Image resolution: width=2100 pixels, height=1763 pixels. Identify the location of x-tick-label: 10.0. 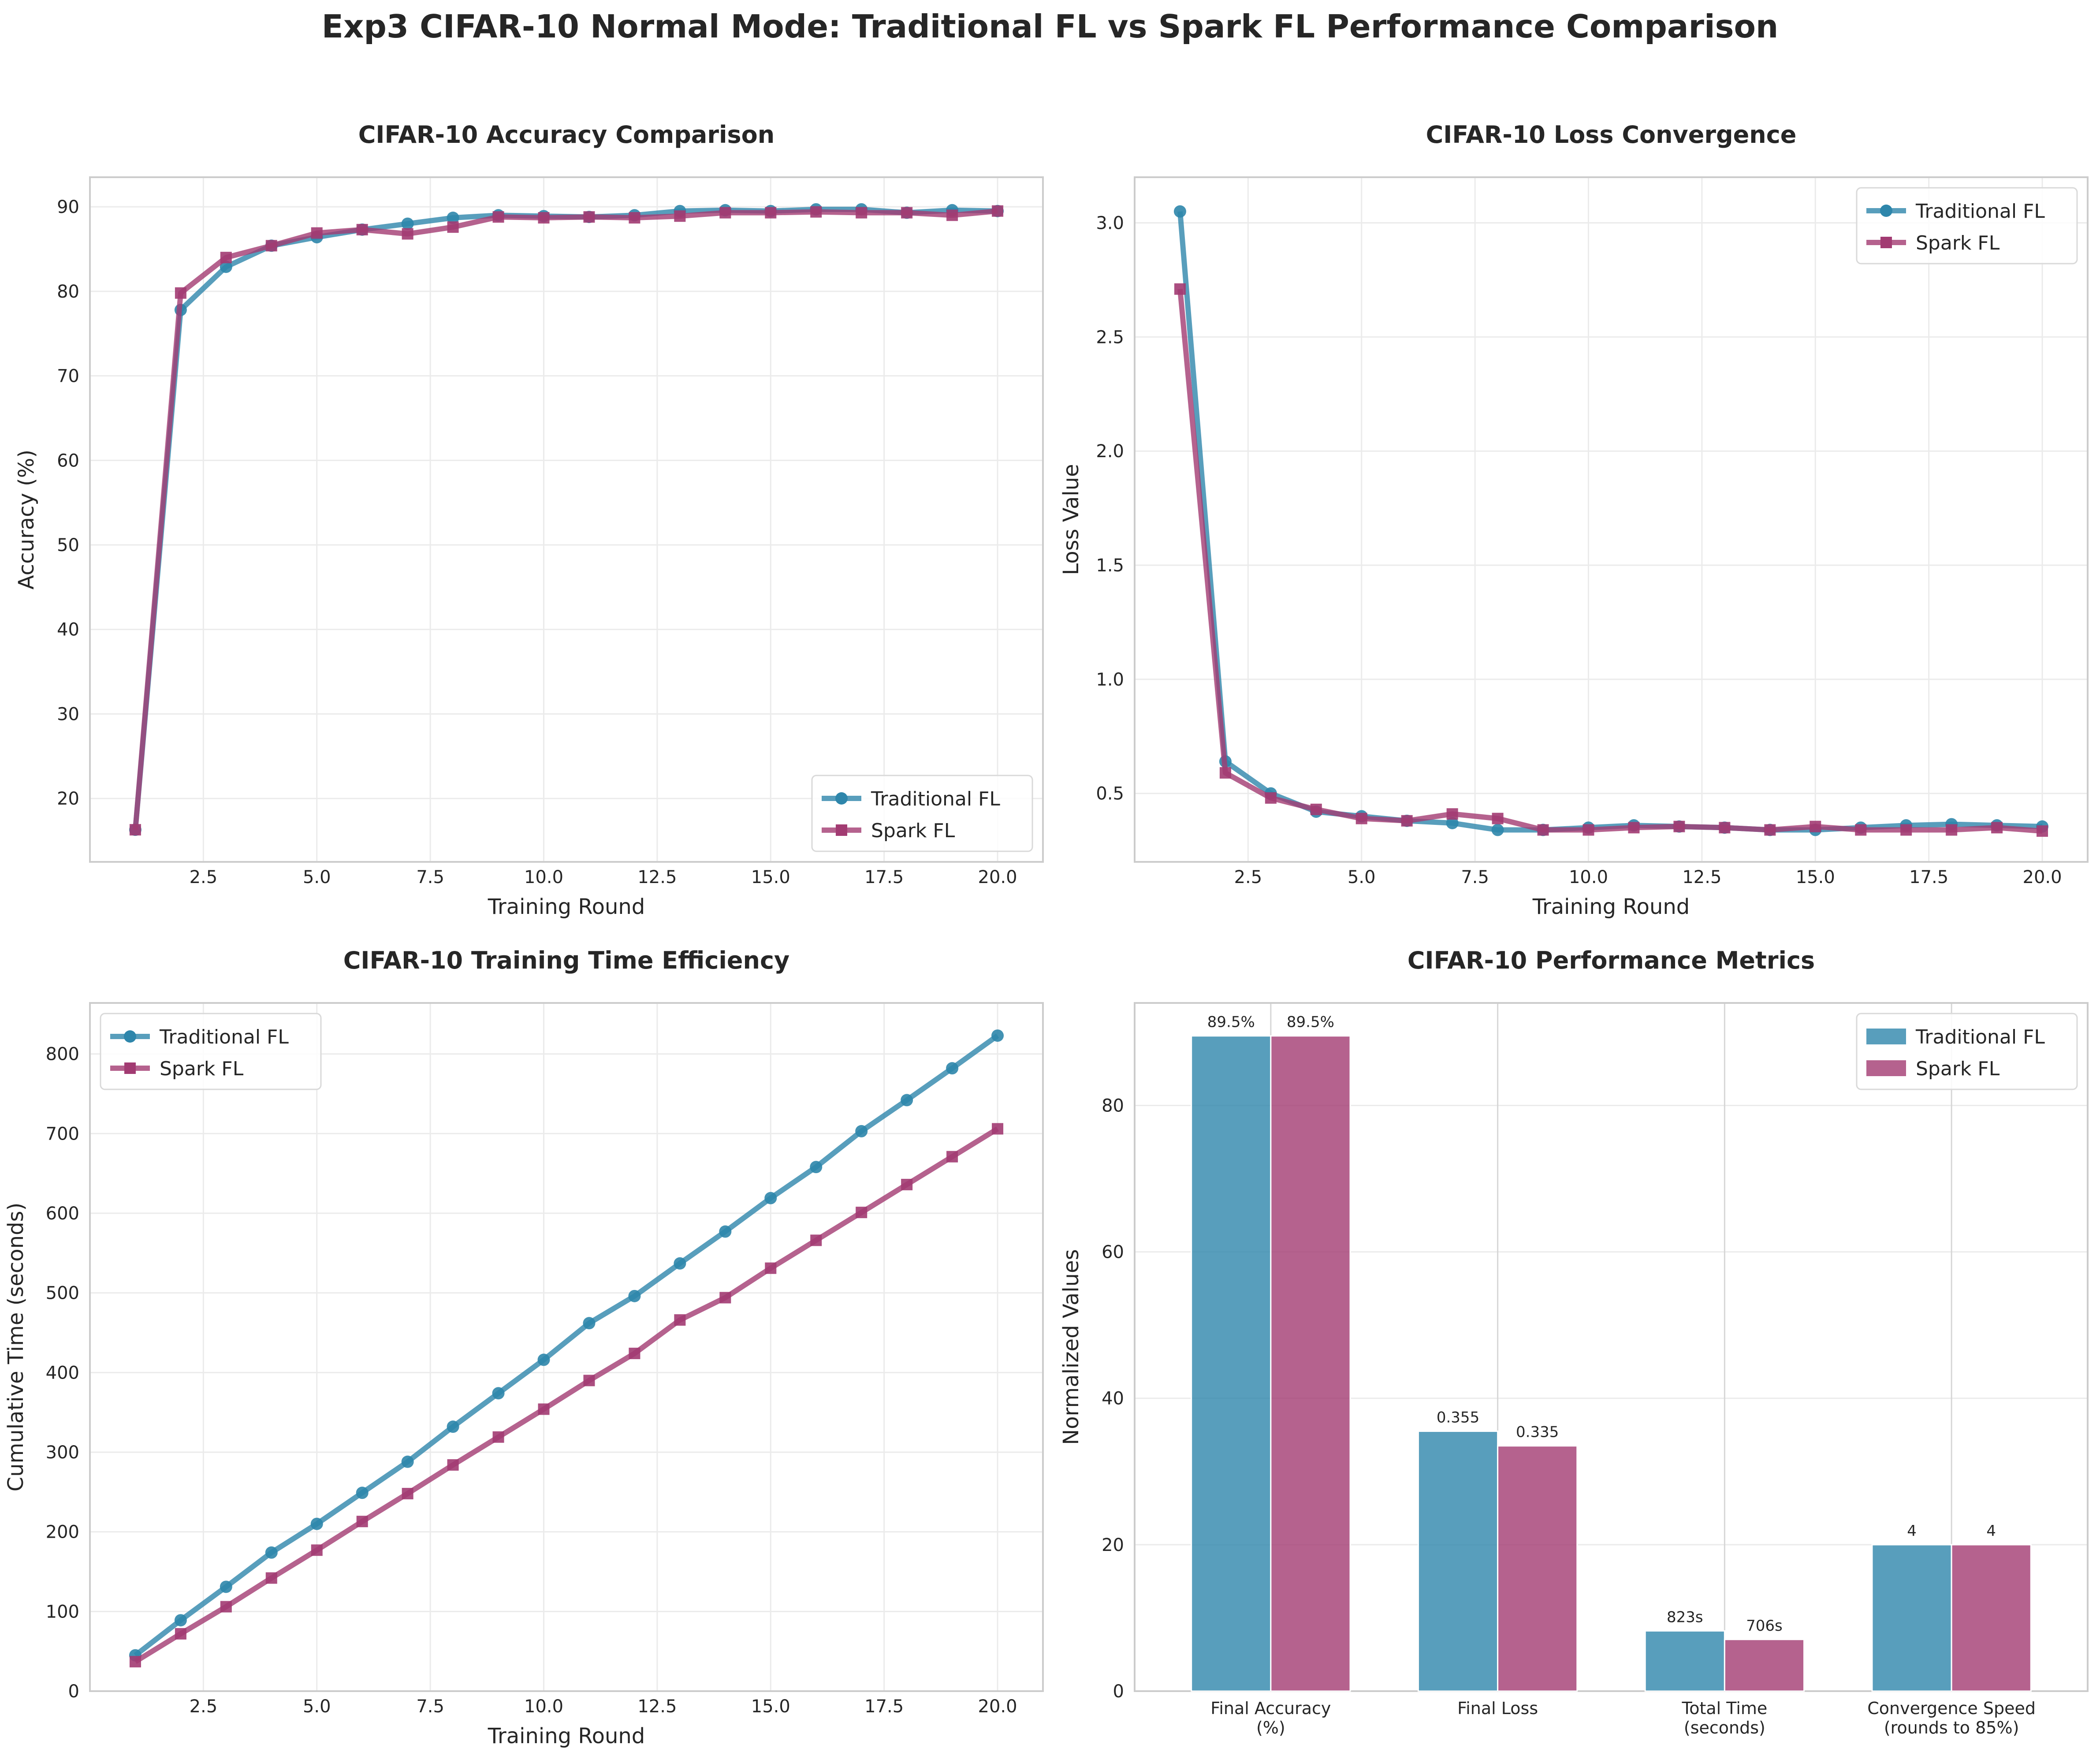
(543, 877).